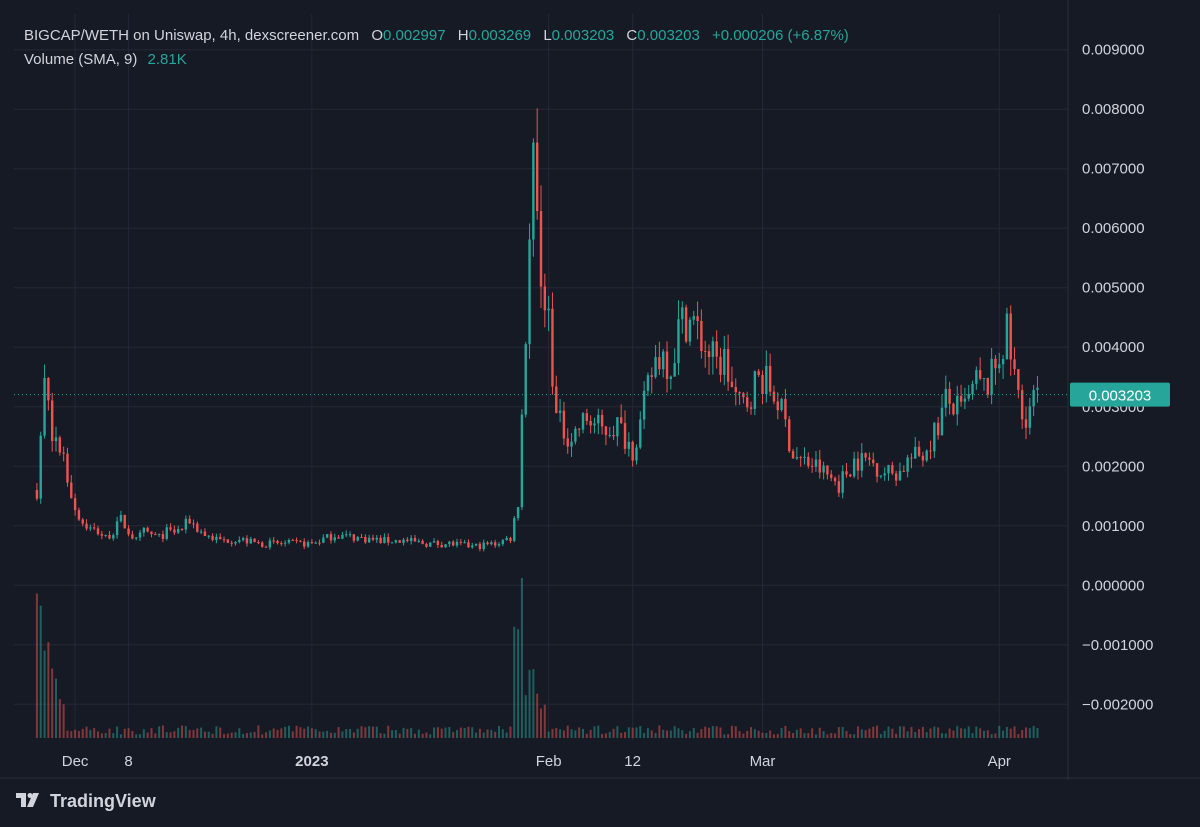  What do you see at coordinates (311, 761) in the screenshot?
I see `x-tick-label: 2023` at bounding box center [311, 761].